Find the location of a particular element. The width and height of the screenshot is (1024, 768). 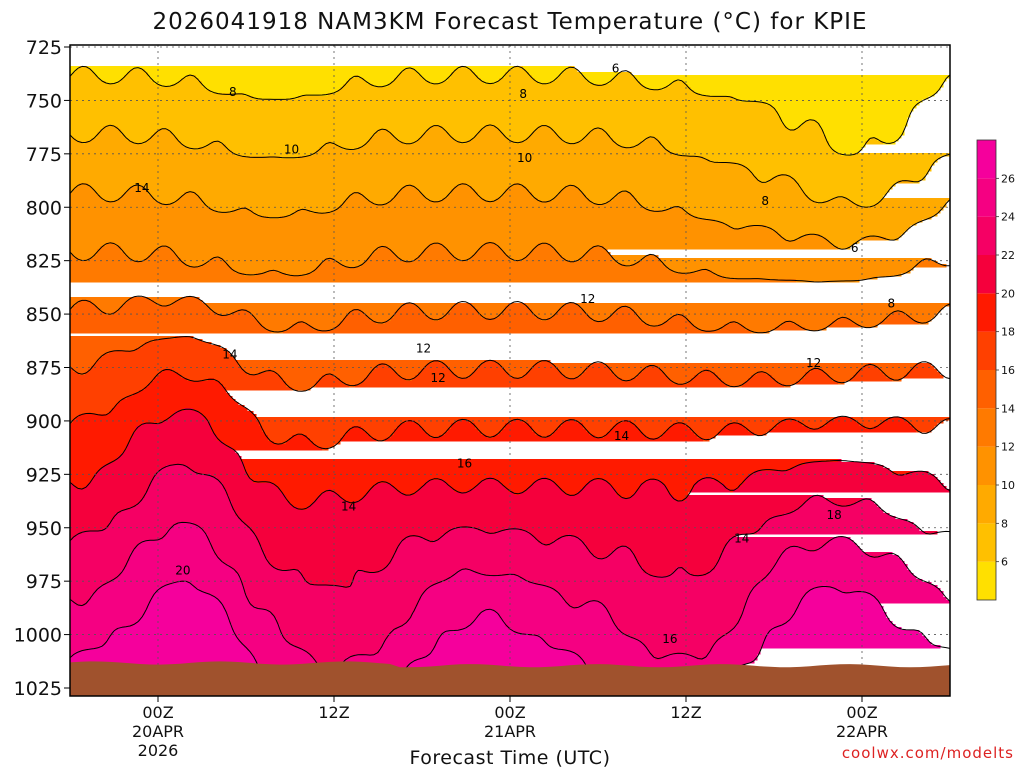

contour-label: 8 is located at coordinates (523, 94).